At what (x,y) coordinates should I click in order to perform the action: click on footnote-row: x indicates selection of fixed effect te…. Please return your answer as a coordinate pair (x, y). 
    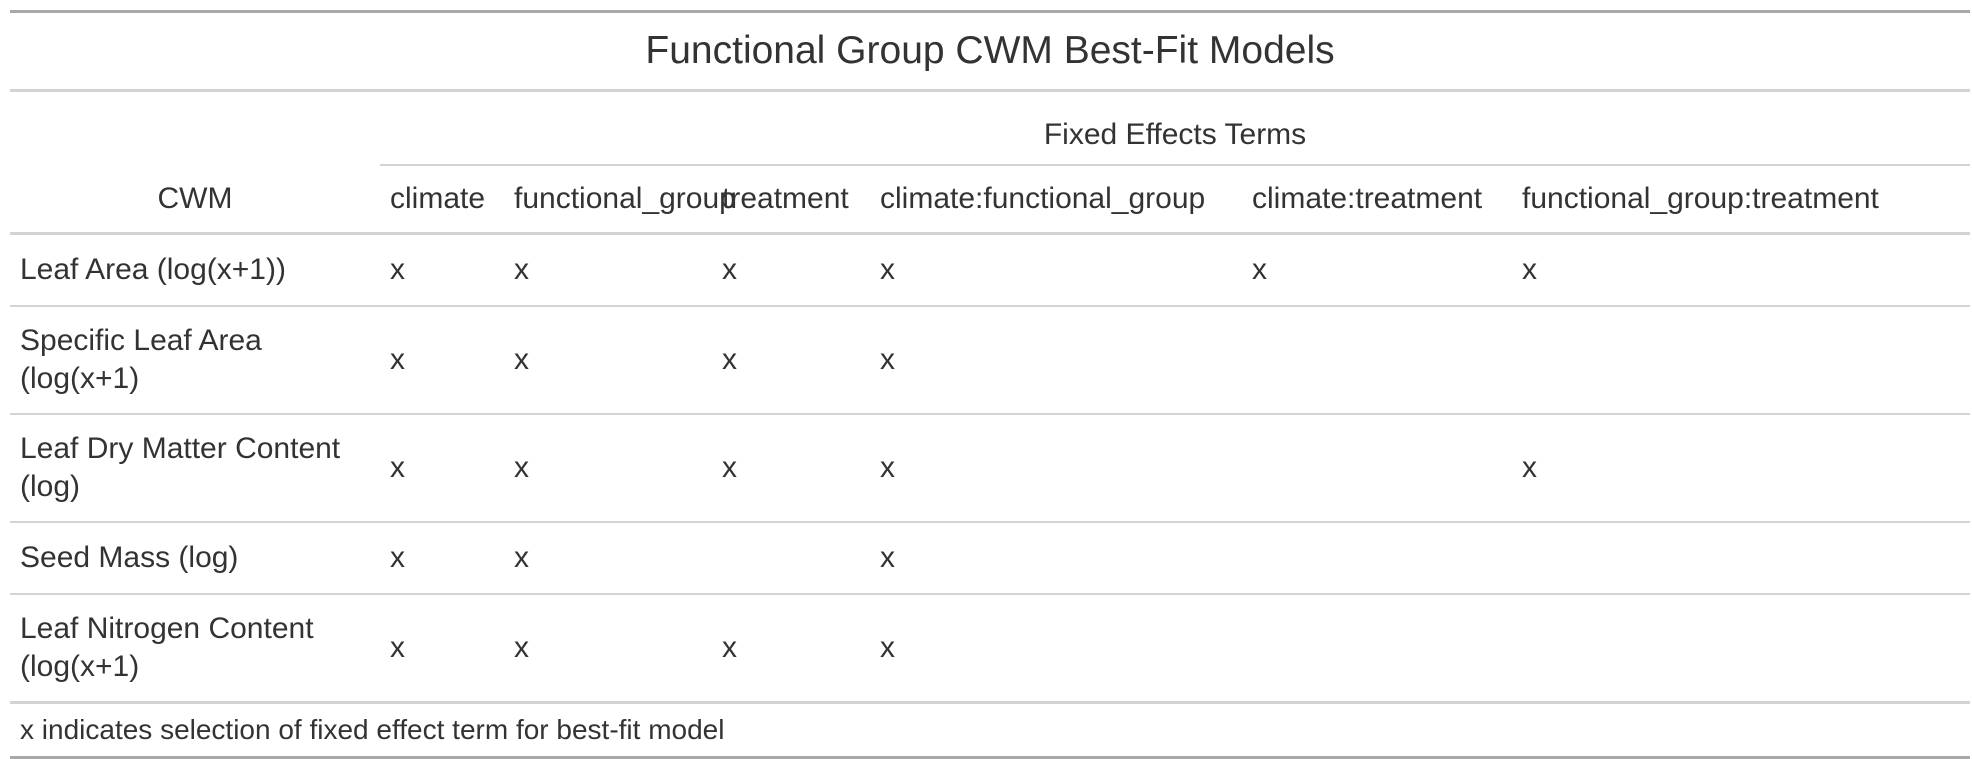
    Looking at the image, I should click on (990, 730).